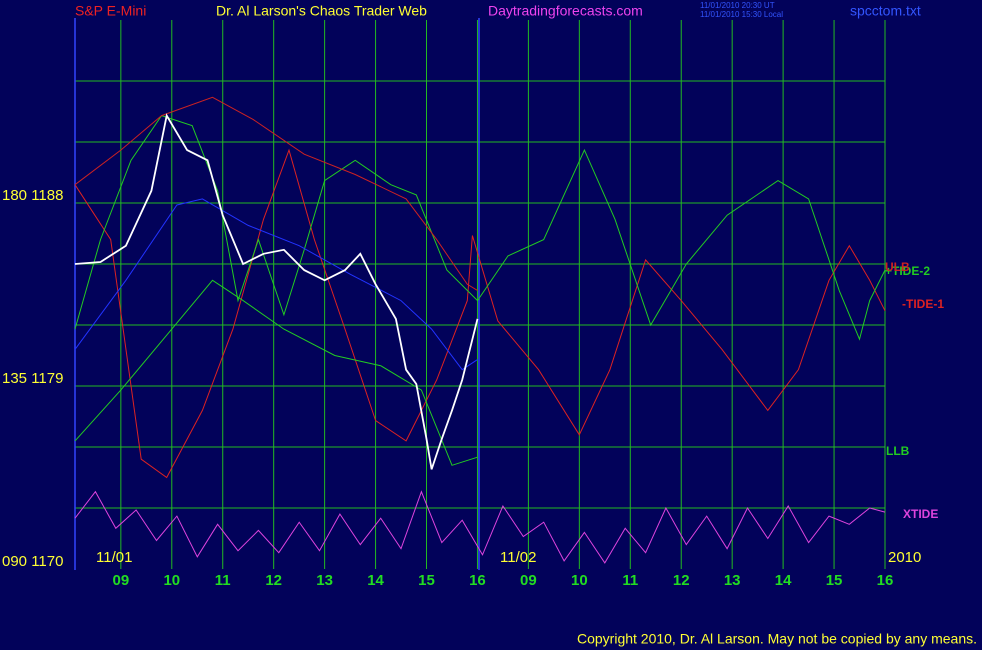 Image resolution: width=982 pixels, height=650 pixels. What do you see at coordinates (114, 557) in the screenshot?
I see `date-label: 11/01` at bounding box center [114, 557].